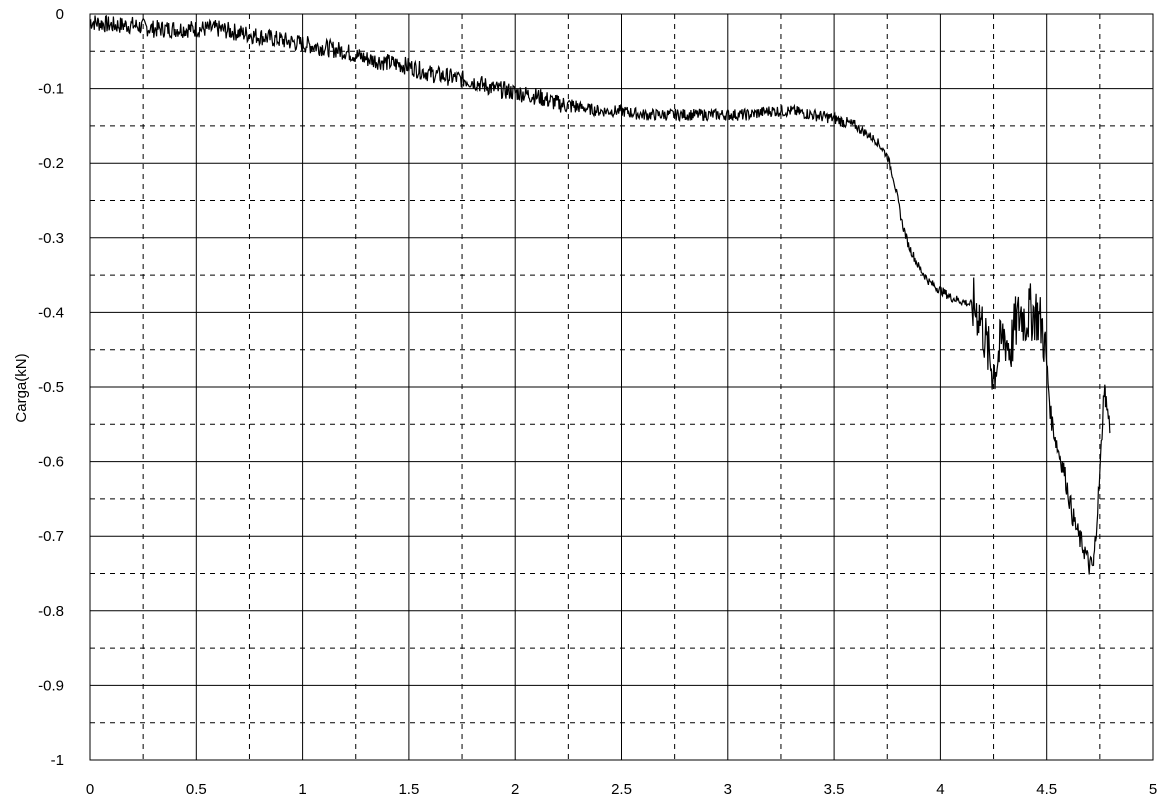 The image size is (1167, 801). Describe the element at coordinates (728, 789) in the screenshot. I see `x-tick-label: 3` at that location.